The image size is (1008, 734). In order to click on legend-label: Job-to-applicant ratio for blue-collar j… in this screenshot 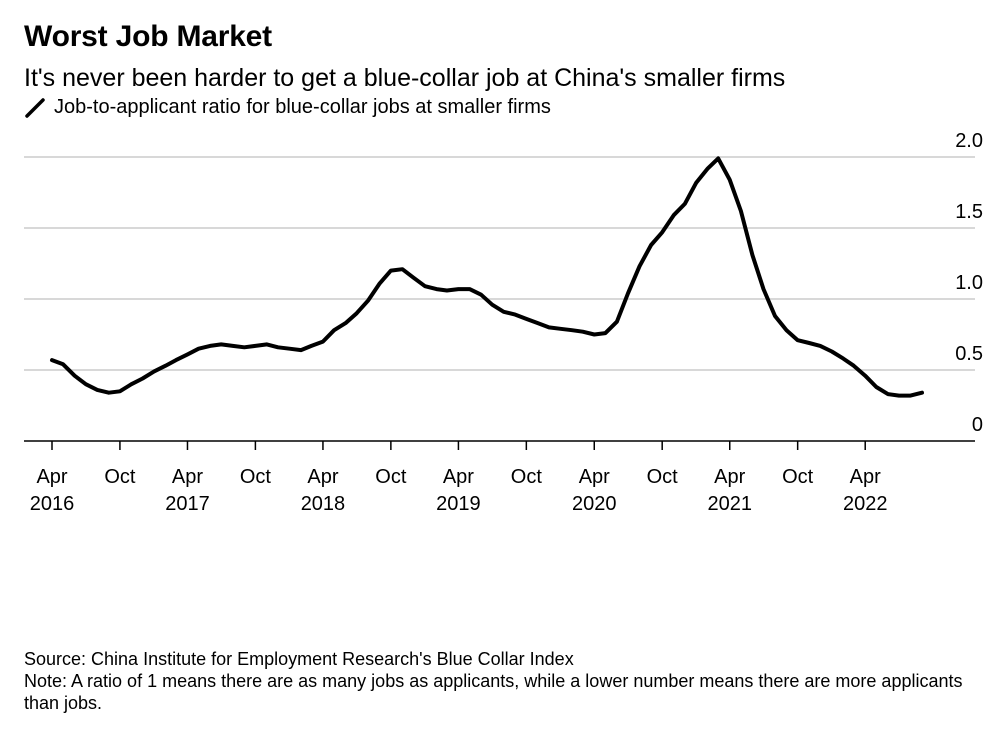, I will do `click(302, 107)`.